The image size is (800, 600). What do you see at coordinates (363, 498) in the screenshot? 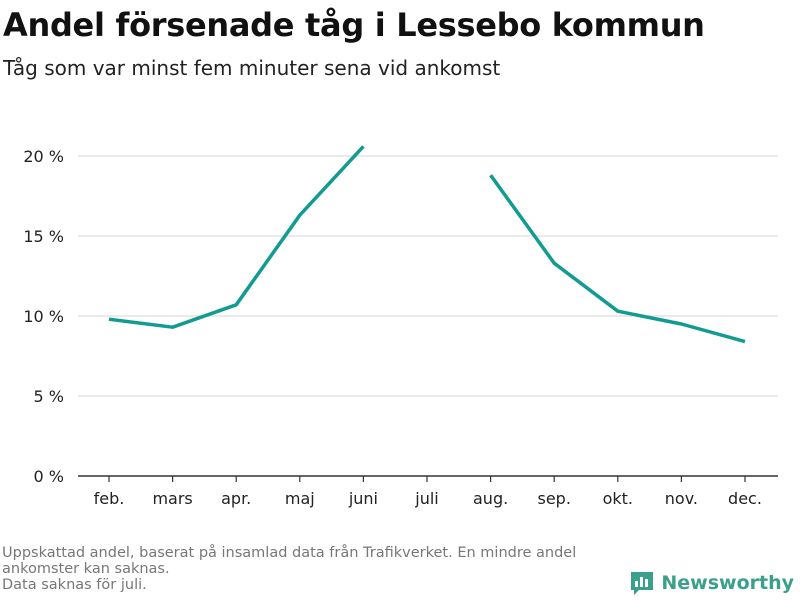
I see `x-tick-label: juni` at bounding box center [363, 498].